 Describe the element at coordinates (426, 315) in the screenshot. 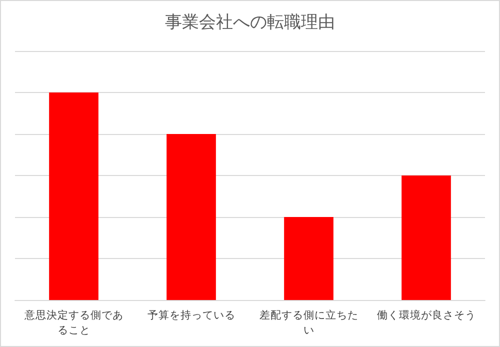

I see `x-tick-label: 働く環境が良さそう` at that location.